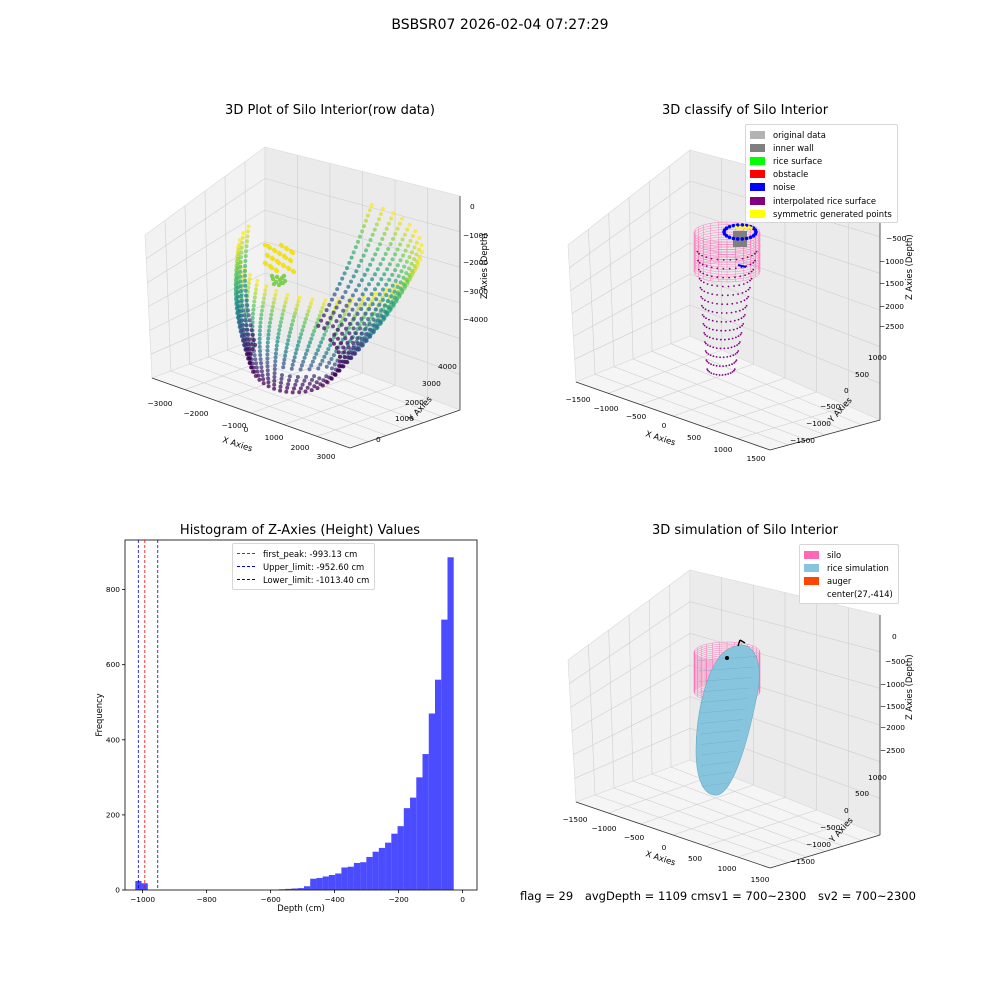 This screenshot has width=1000, height=1000. I want to click on rice-simulation-mesh, so click(717, 774).